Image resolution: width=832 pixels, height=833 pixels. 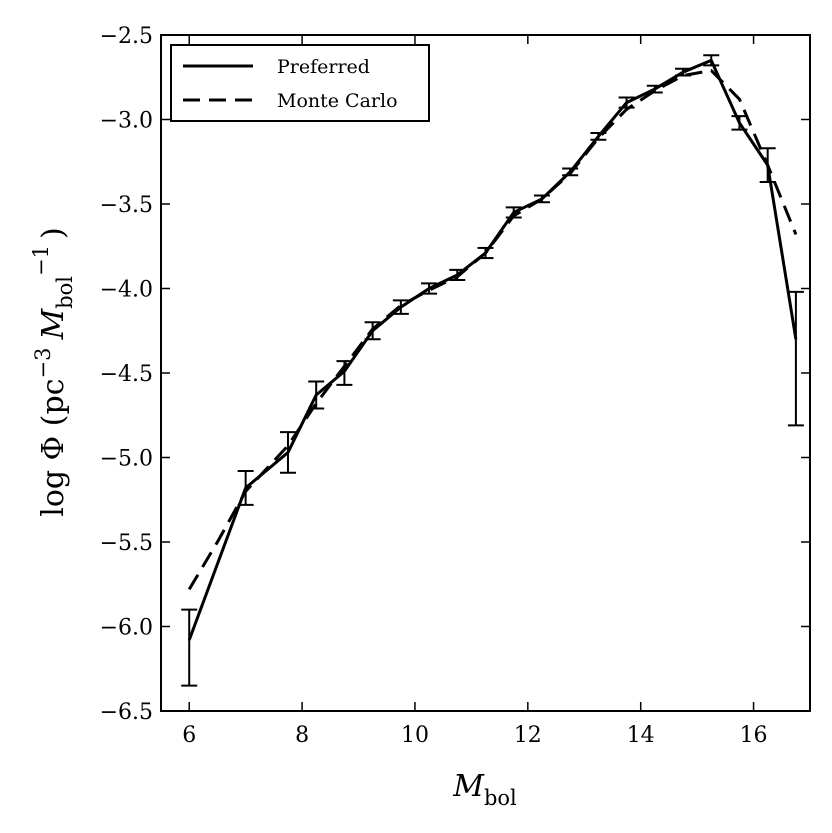 I want to click on y-tick-label: −6.0, so click(x=126, y=628).